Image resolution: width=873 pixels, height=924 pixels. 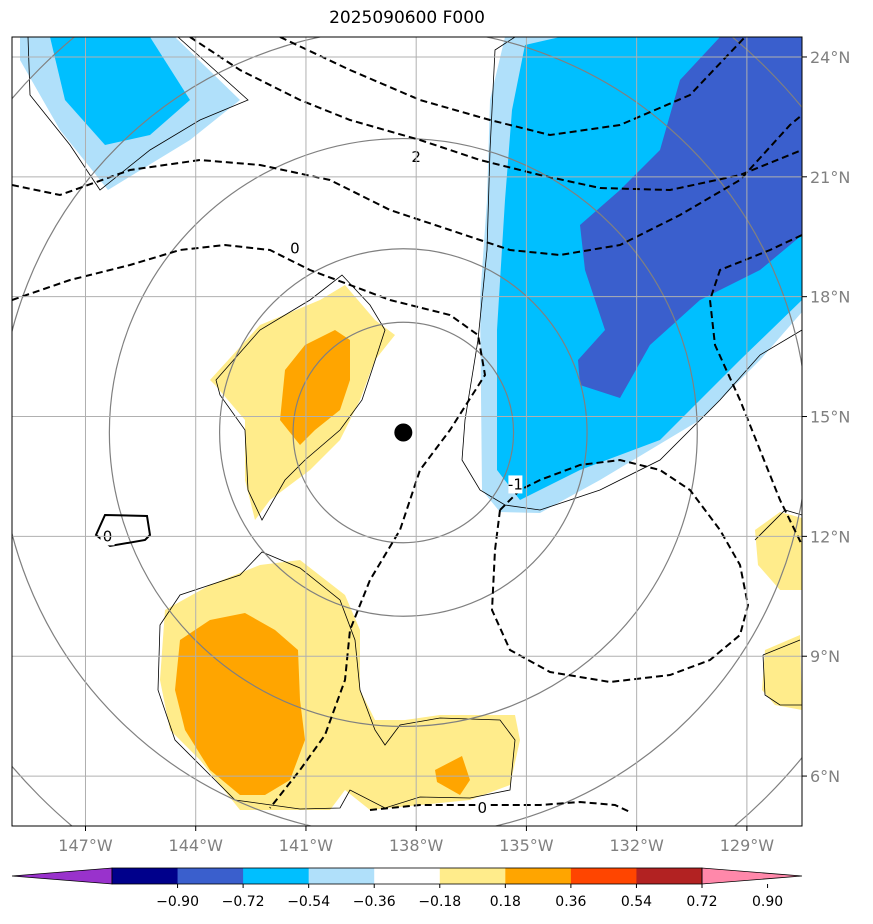 What do you see at coordinates (830, 297) in the screenshot?
I see `lat-tick-label: 18°N` at bounding box center [830, 297].